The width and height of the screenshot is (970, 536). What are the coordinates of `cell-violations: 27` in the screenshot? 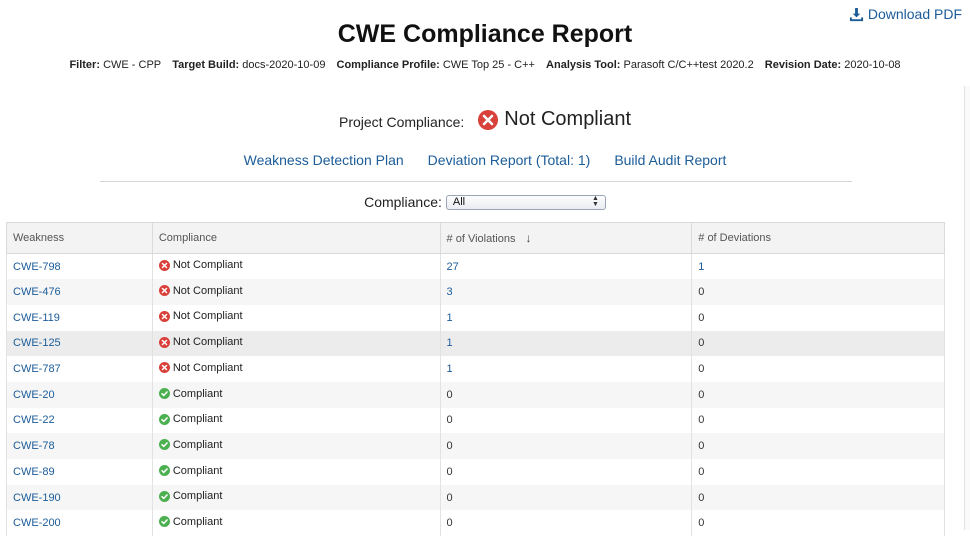 It's located at (566, 267).